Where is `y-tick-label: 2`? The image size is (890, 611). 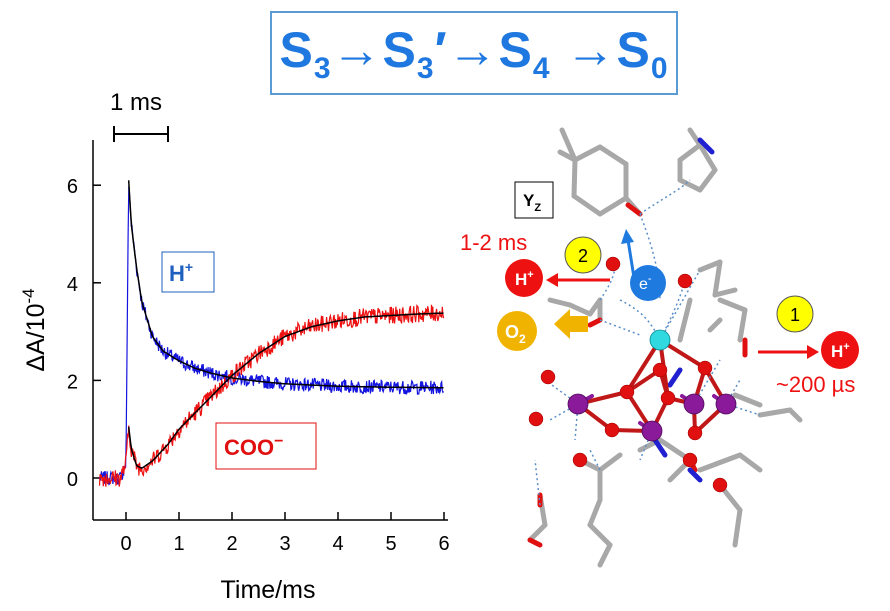 y-tick-label: 2 is located at coordinates (72, 382).